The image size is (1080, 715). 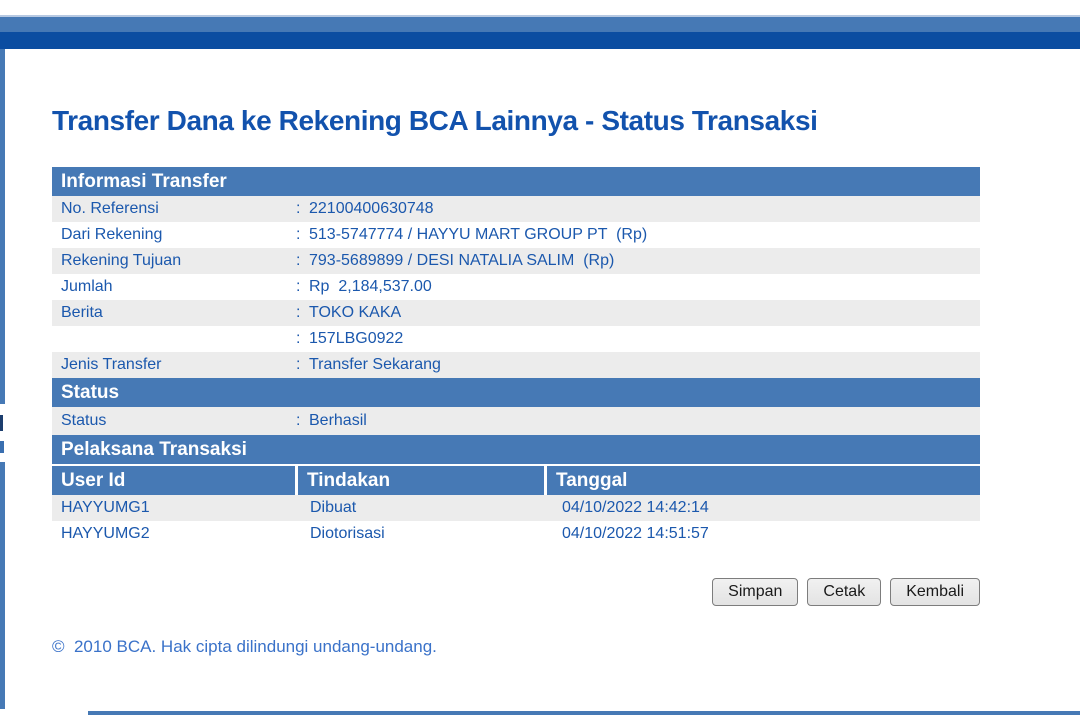 I want to click on row-label: Rekening Tujuan, so click(x=121, y=260).